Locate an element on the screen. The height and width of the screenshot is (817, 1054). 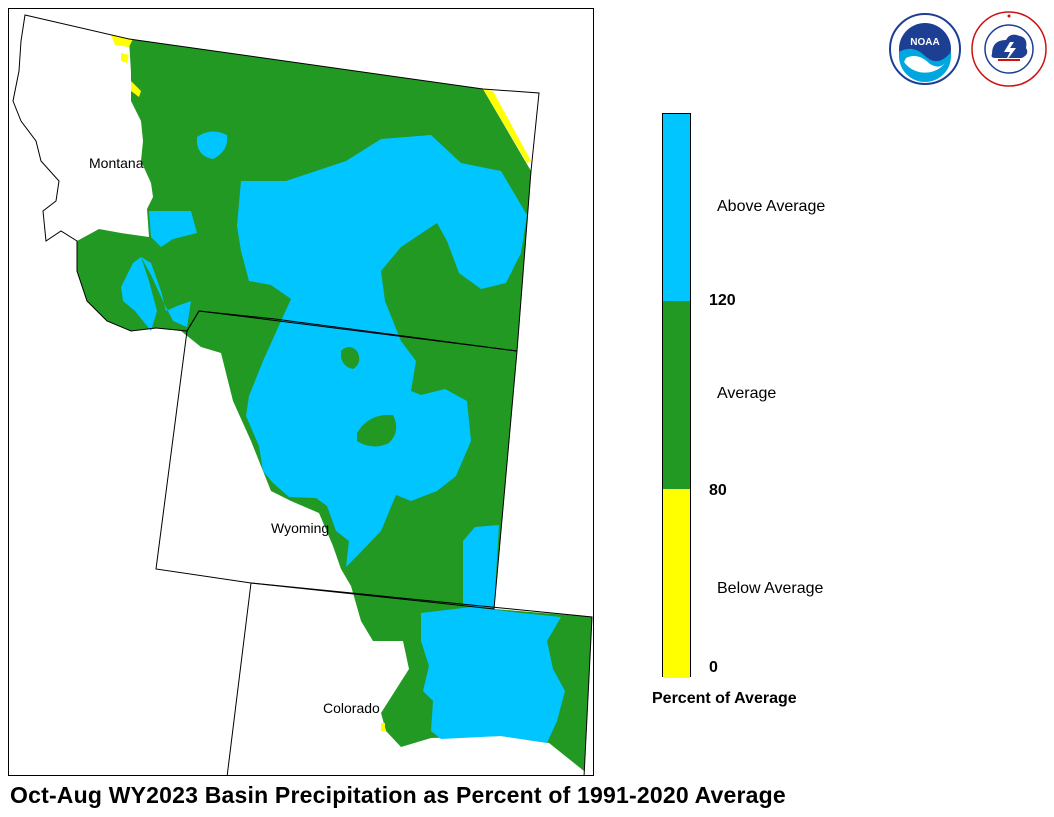
noaa-logo: NOAA is located at coordinates (925, 49).